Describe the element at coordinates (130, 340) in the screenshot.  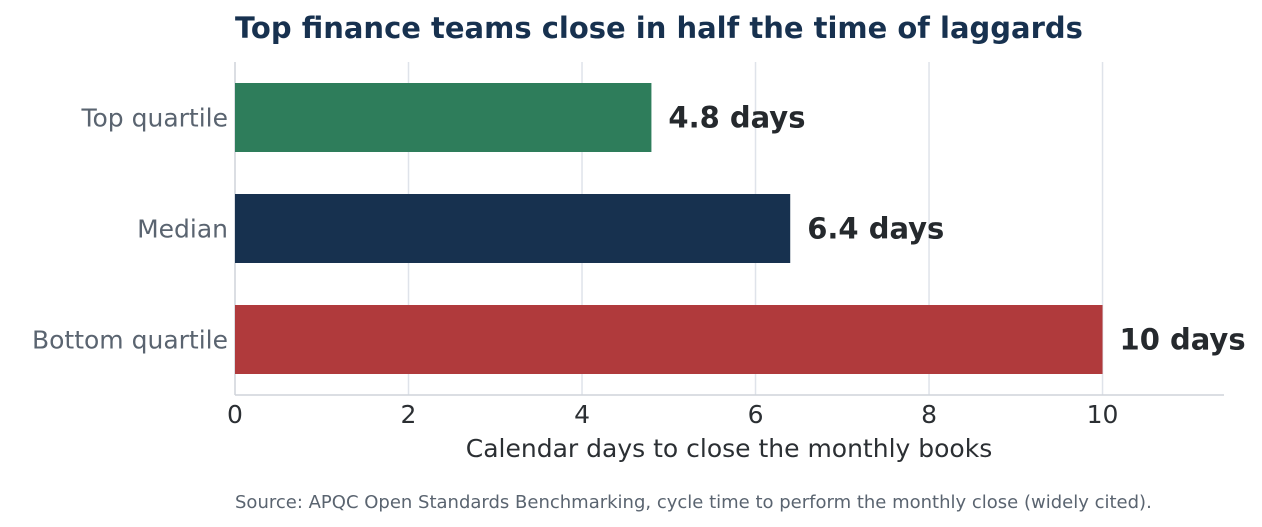
I see `category-label-bottom-quartile: Bottom quartile` at that location.